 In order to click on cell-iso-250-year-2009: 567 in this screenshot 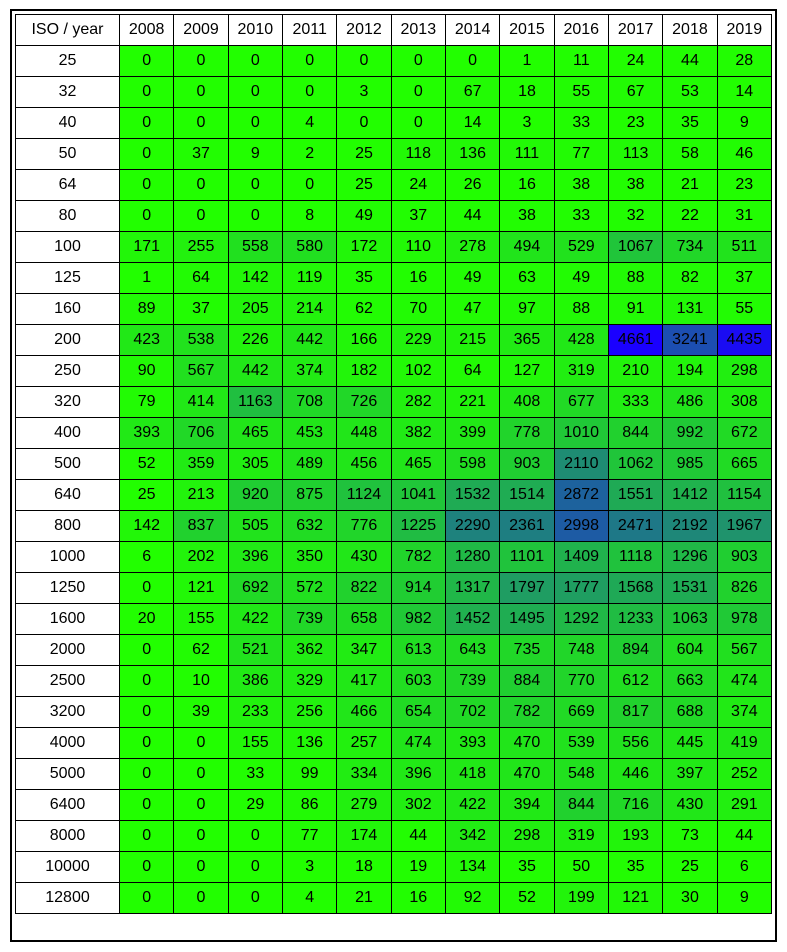, I will do `click(201, 371)`.